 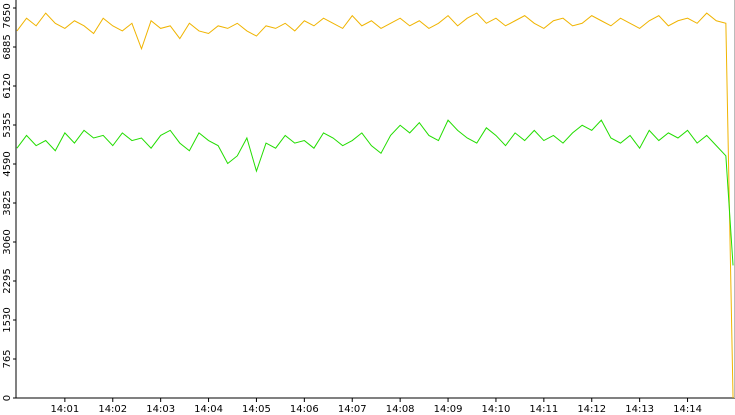 I want to click on x-tick-label: 14:06, so click(x=304, y=409).